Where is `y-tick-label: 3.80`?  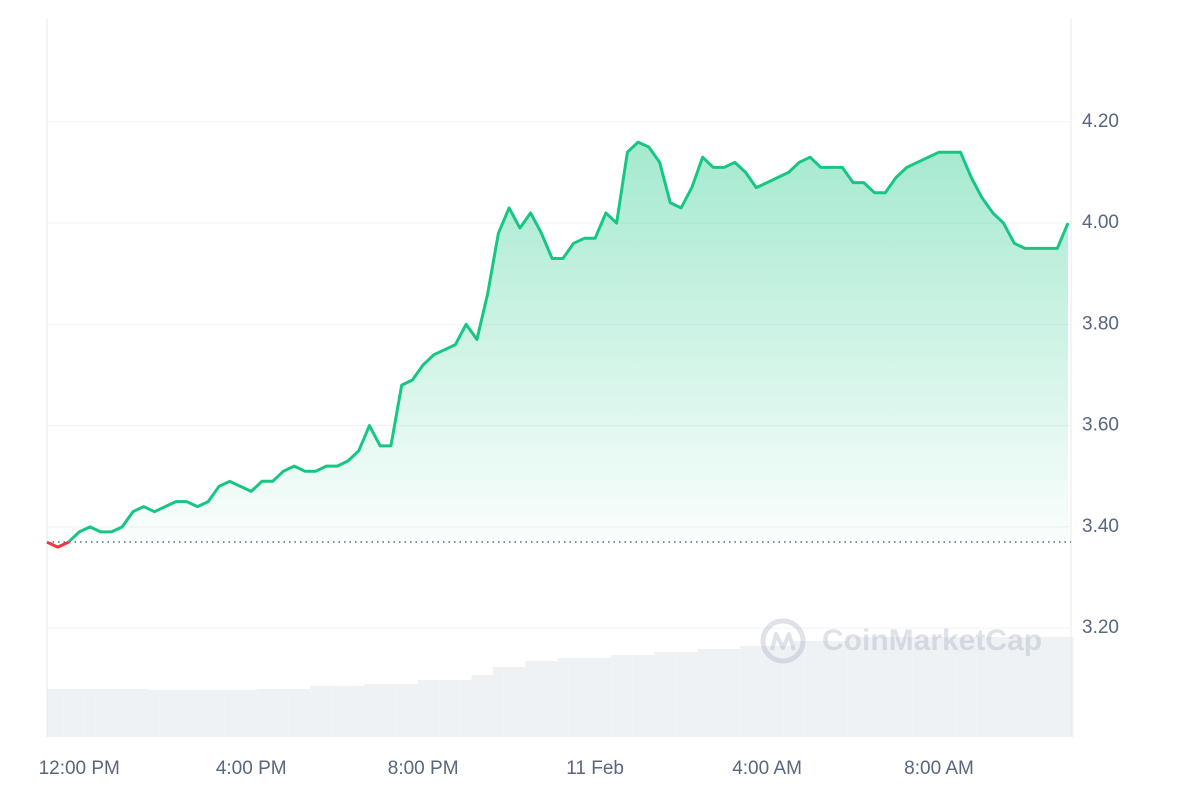
y-tick-label: 3.80 is located at coordinates (1100, 323).